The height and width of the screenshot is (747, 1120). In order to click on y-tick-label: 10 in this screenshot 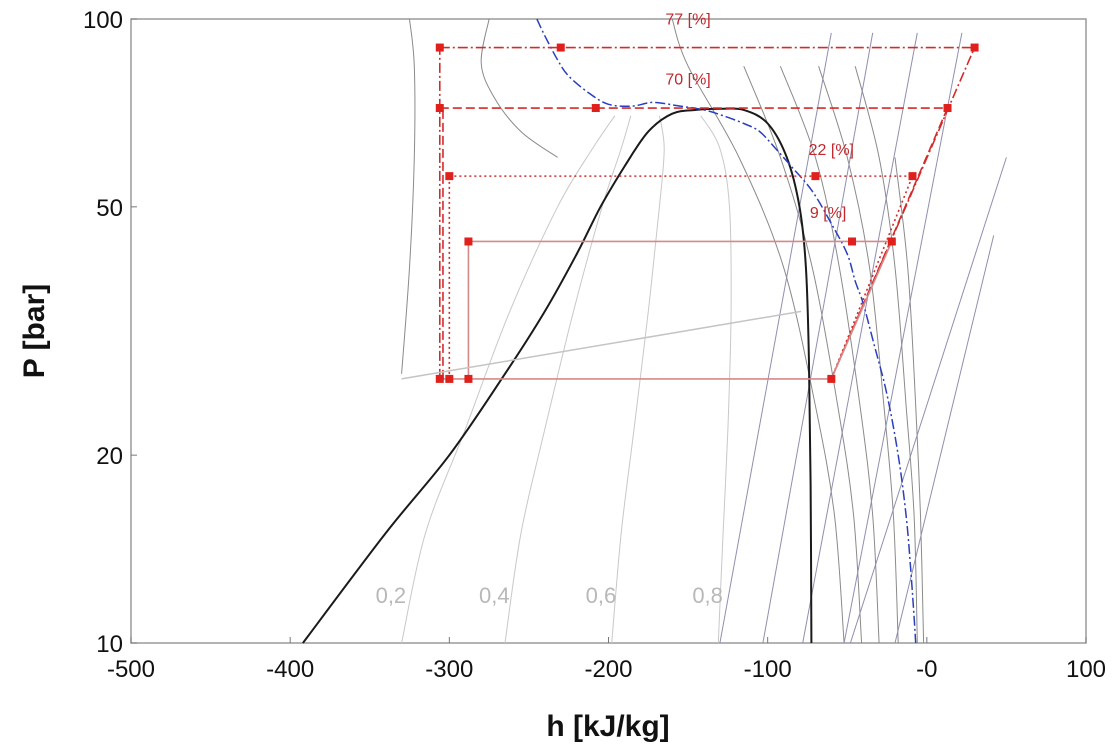, I will do `click(109, 644)`.